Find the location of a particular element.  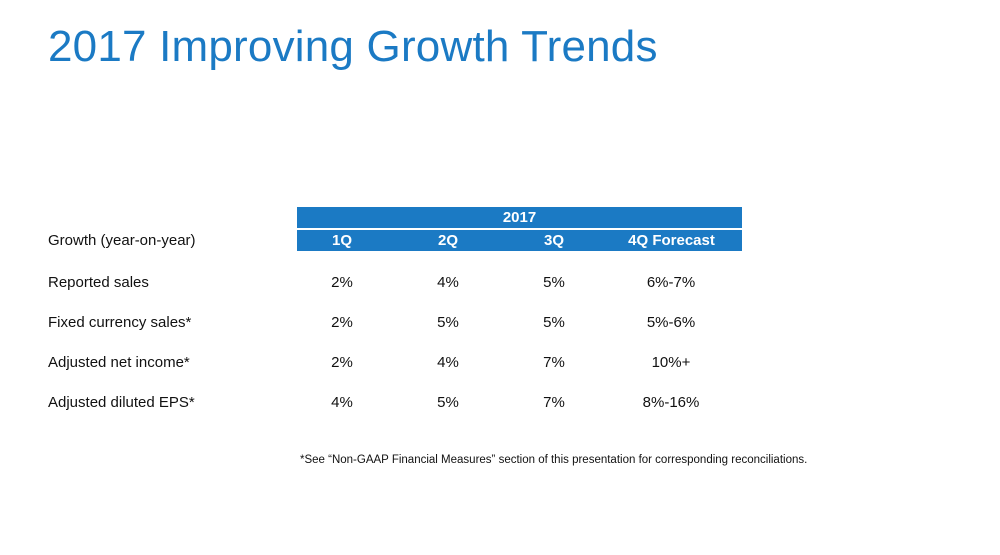

cell-1q: 4% is located at coordinates (342, 402).